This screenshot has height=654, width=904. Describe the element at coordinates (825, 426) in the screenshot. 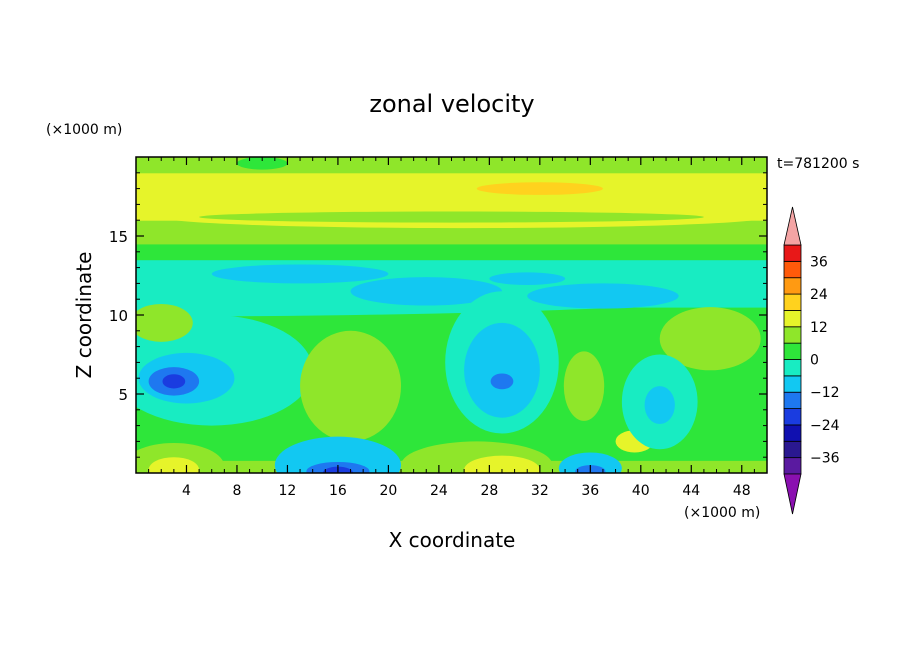

I see `colorbar-tick-label: −24` at that location.